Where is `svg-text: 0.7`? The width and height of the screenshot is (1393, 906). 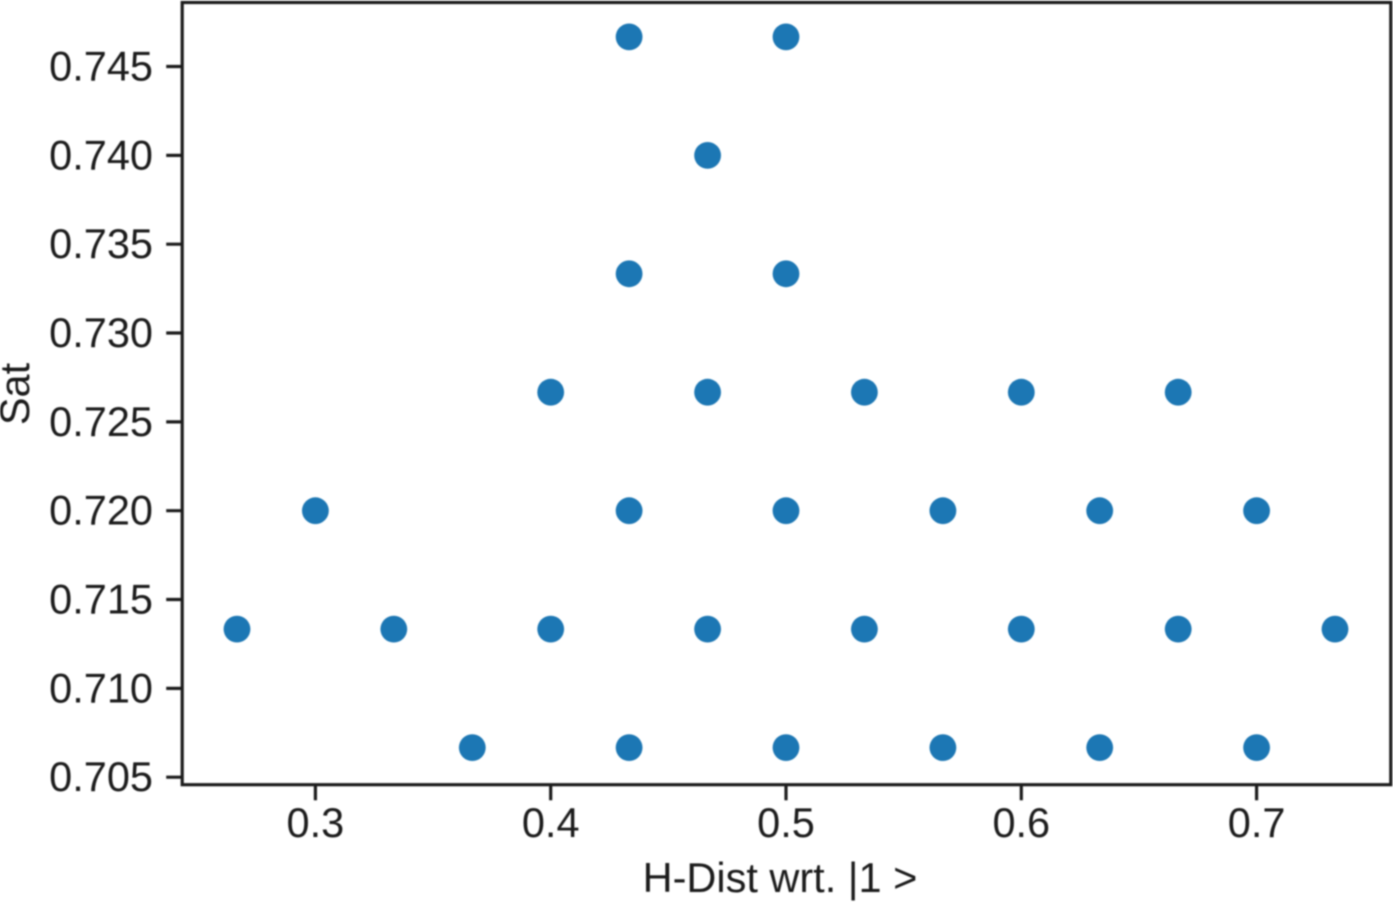 svg-text: 0.7 is located at coordinates (1257, 822).